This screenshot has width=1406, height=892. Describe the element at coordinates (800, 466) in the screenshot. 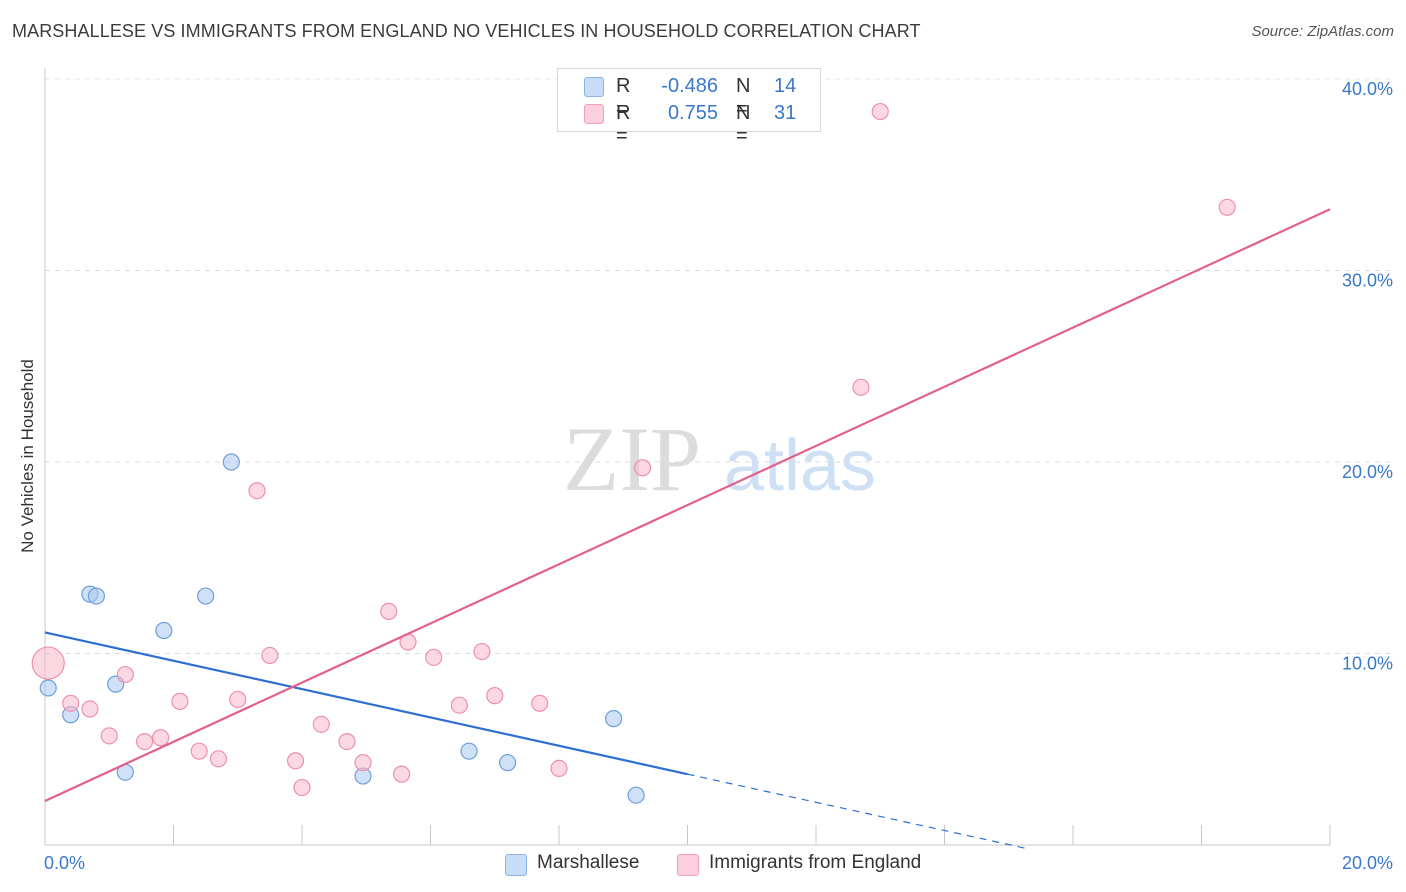

I see `watermark-atlas: atlas` at that location.